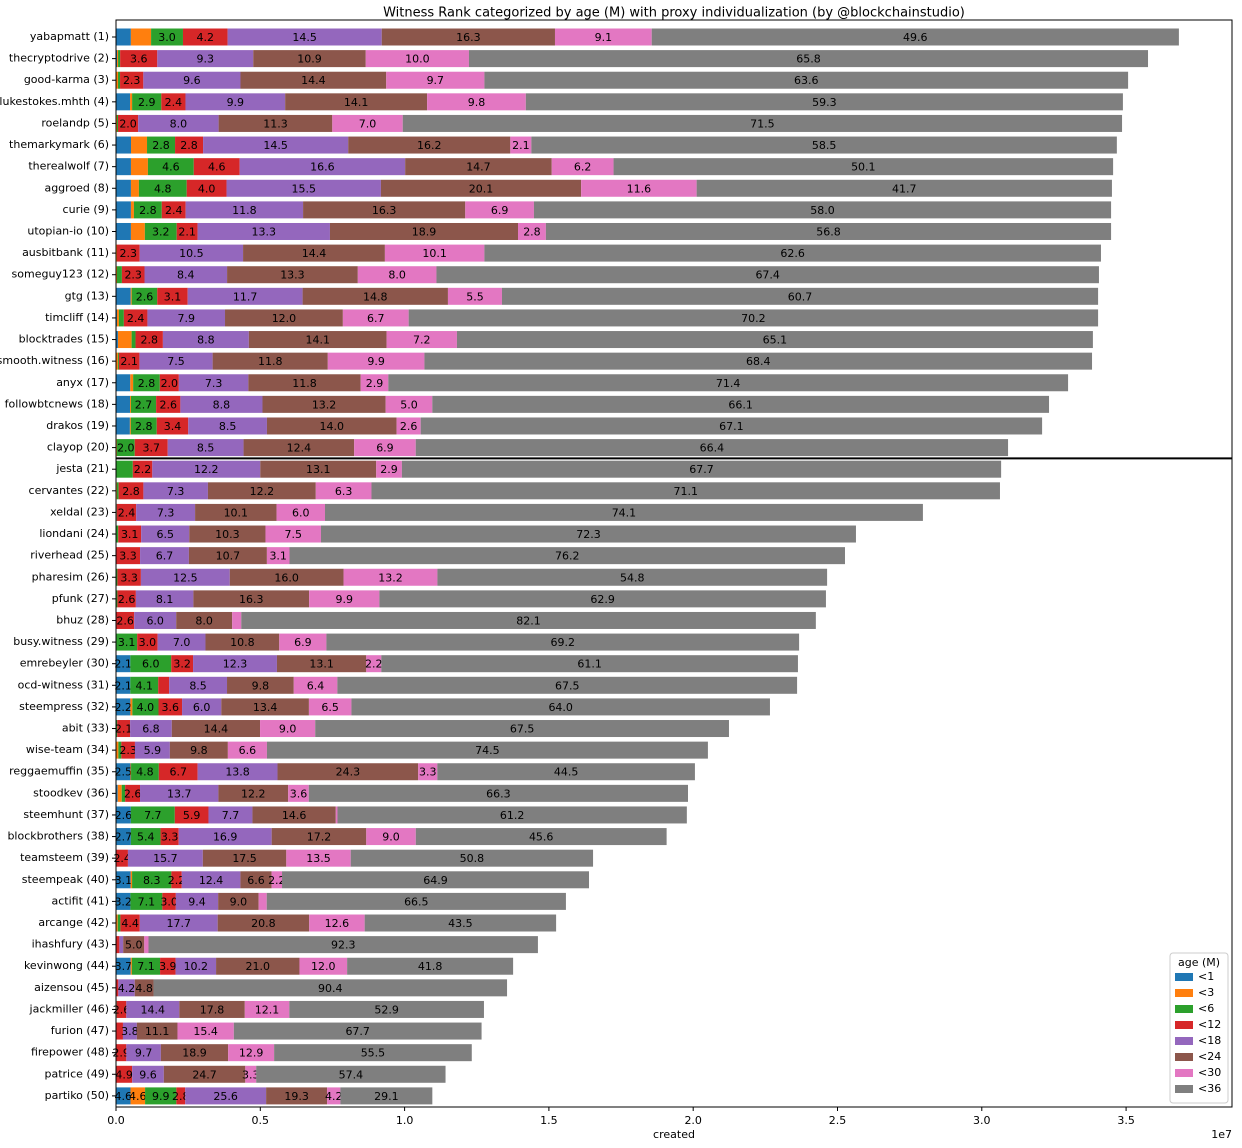 This screenshot has width=1242, height=1148. Describe the element at coordinates (430, 966) in the screenshot. I see `data-label: 41.8` at that location.